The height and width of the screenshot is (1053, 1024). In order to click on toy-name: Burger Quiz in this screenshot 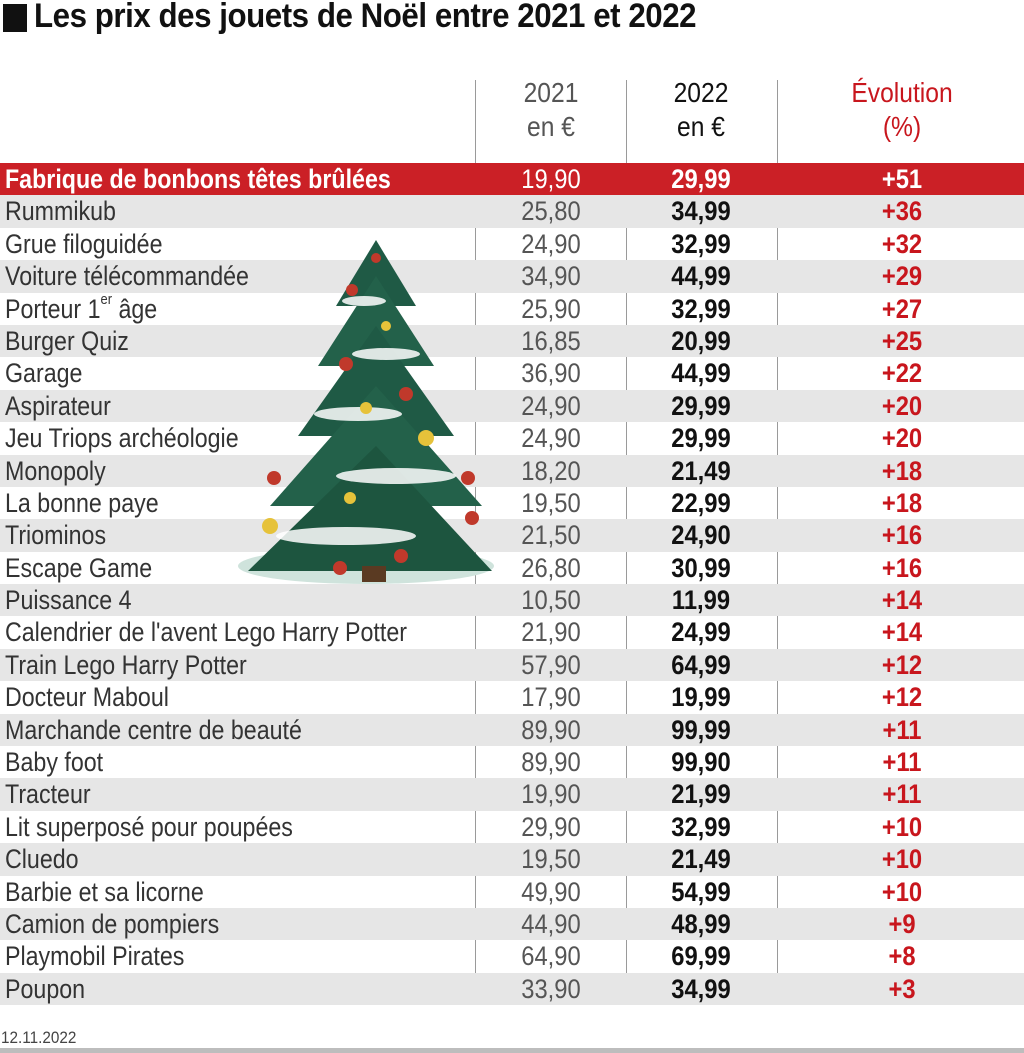, I will do `click(67, 340)`.